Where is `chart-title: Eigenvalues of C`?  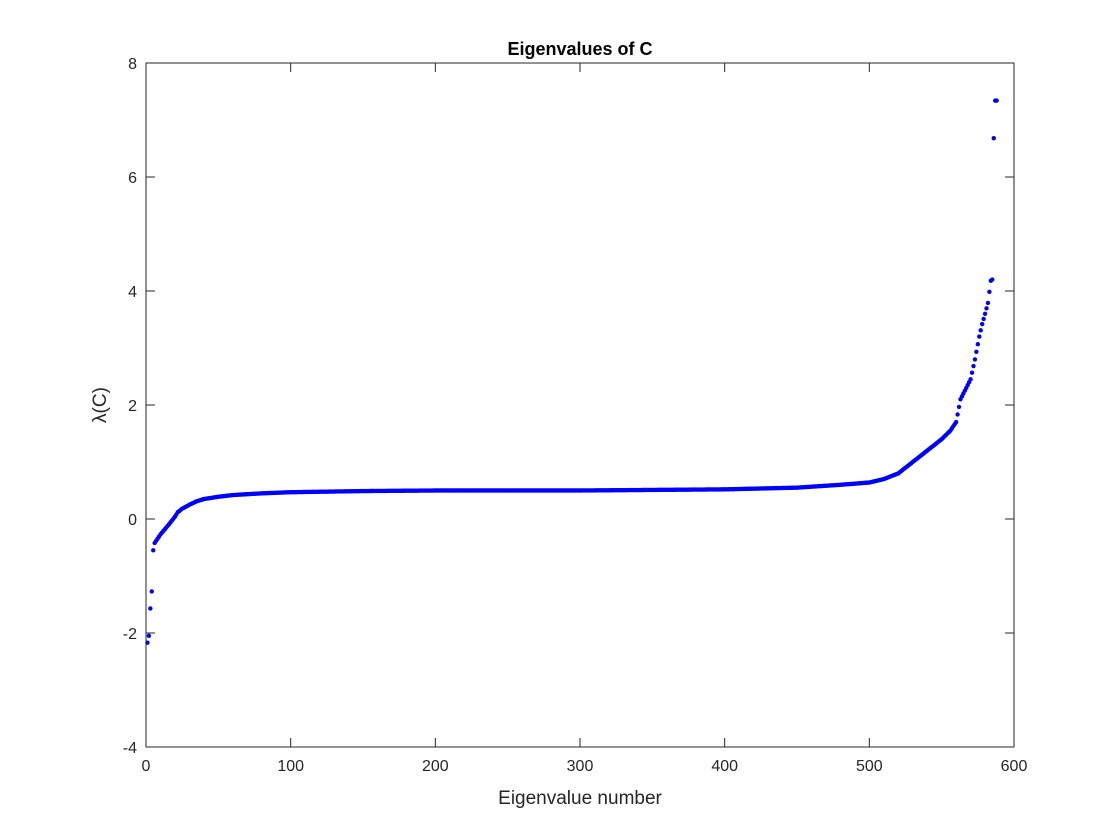 chart-title: Eigenvalues of C is located at coordinates (579, 49).